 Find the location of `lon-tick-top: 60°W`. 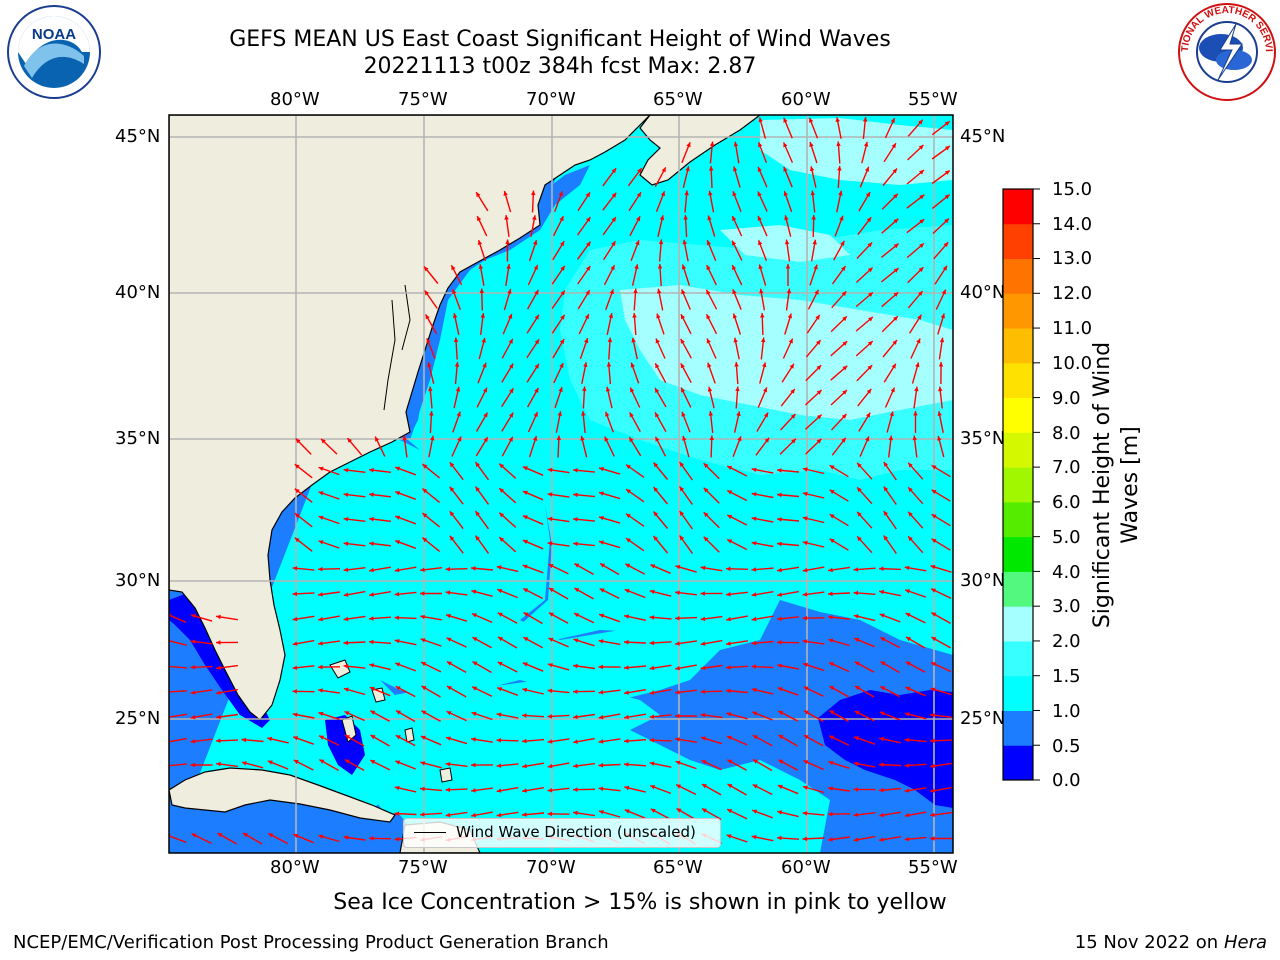

lon-tick-top: 60°W is located at coordinates (806, 99).